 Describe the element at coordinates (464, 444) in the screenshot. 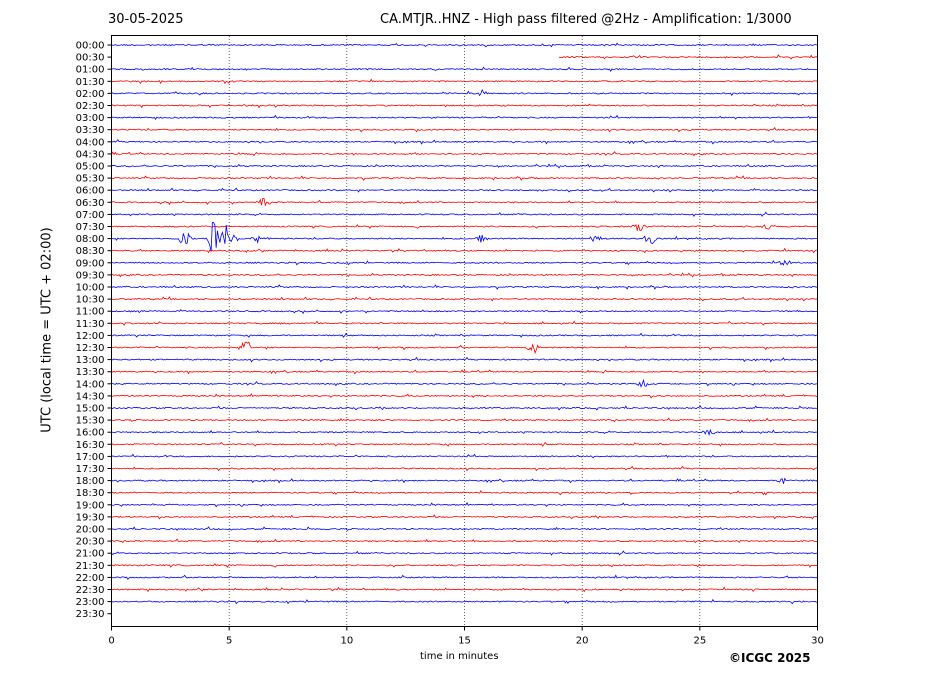

I see `trace-16:30` at that location.